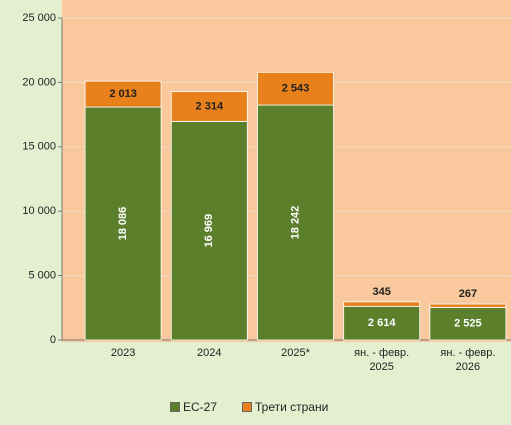 The height and width of the screenshot is (425, 511). I want to click on y-tick-label: 25 000, so click(39, 18).